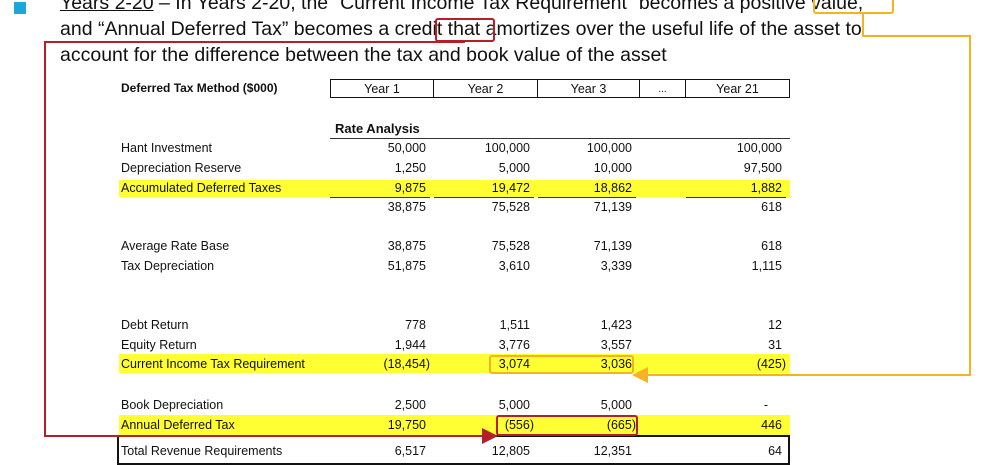  I want to click on cell-equity-return-year-1: 1,944, so click(410, 345).